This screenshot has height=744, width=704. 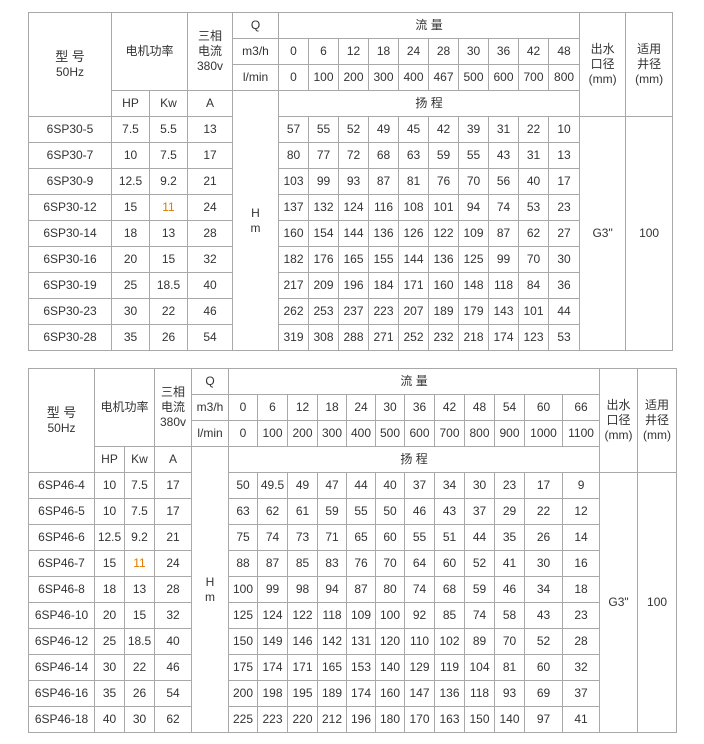 I want to click on head-value-cell-text: 22, so click(x=533, y=129).